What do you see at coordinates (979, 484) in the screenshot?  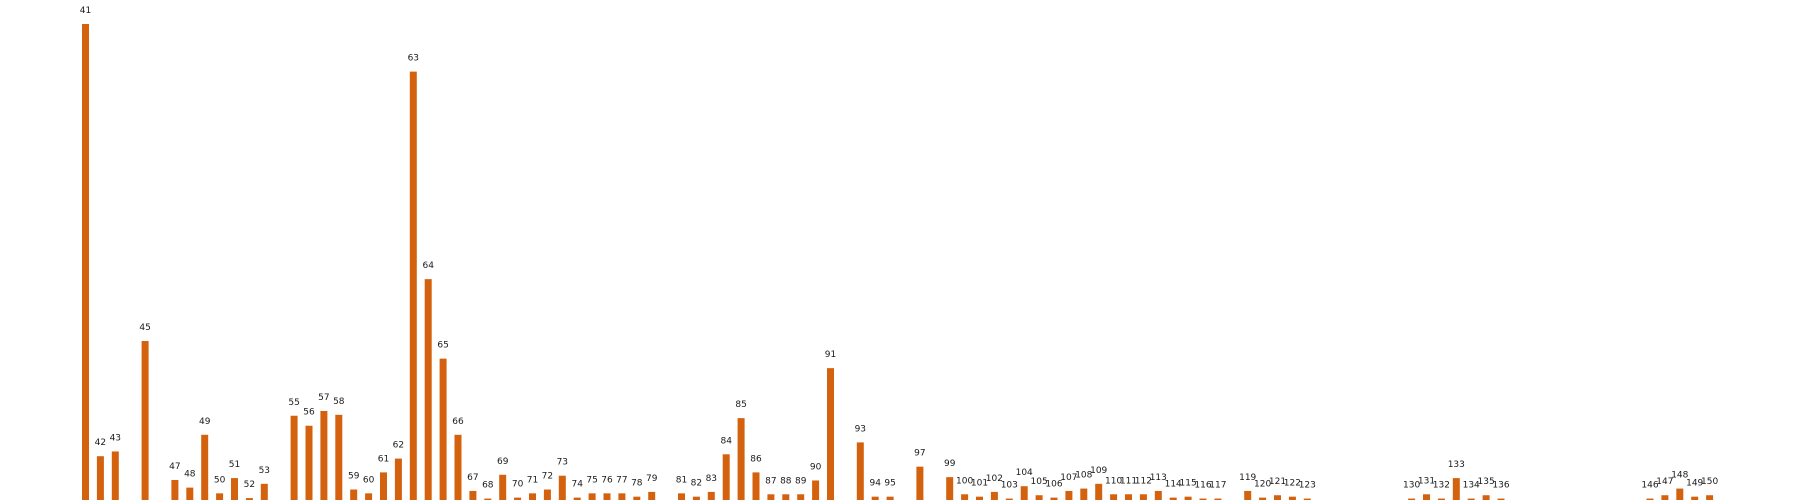 I see `bar-label-101: 101` at bounding box center [979, 484].